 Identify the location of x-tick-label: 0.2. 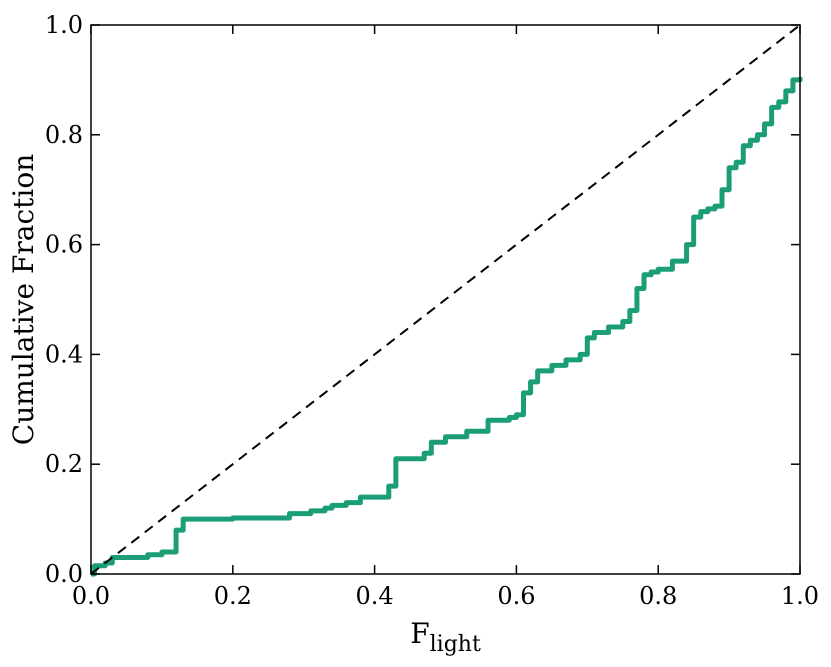
(233, 596).